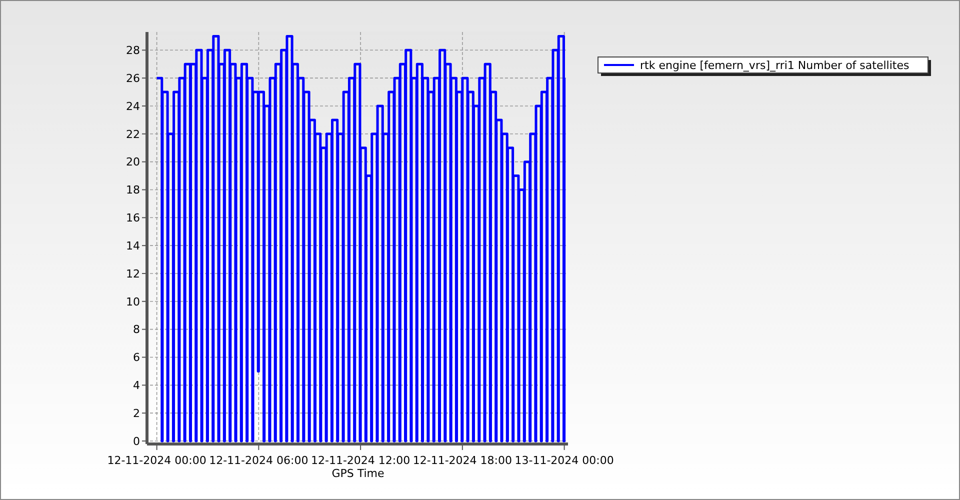 The image size is (960, 500). I want to click on y-tick-label: 16, so click(133, 218).